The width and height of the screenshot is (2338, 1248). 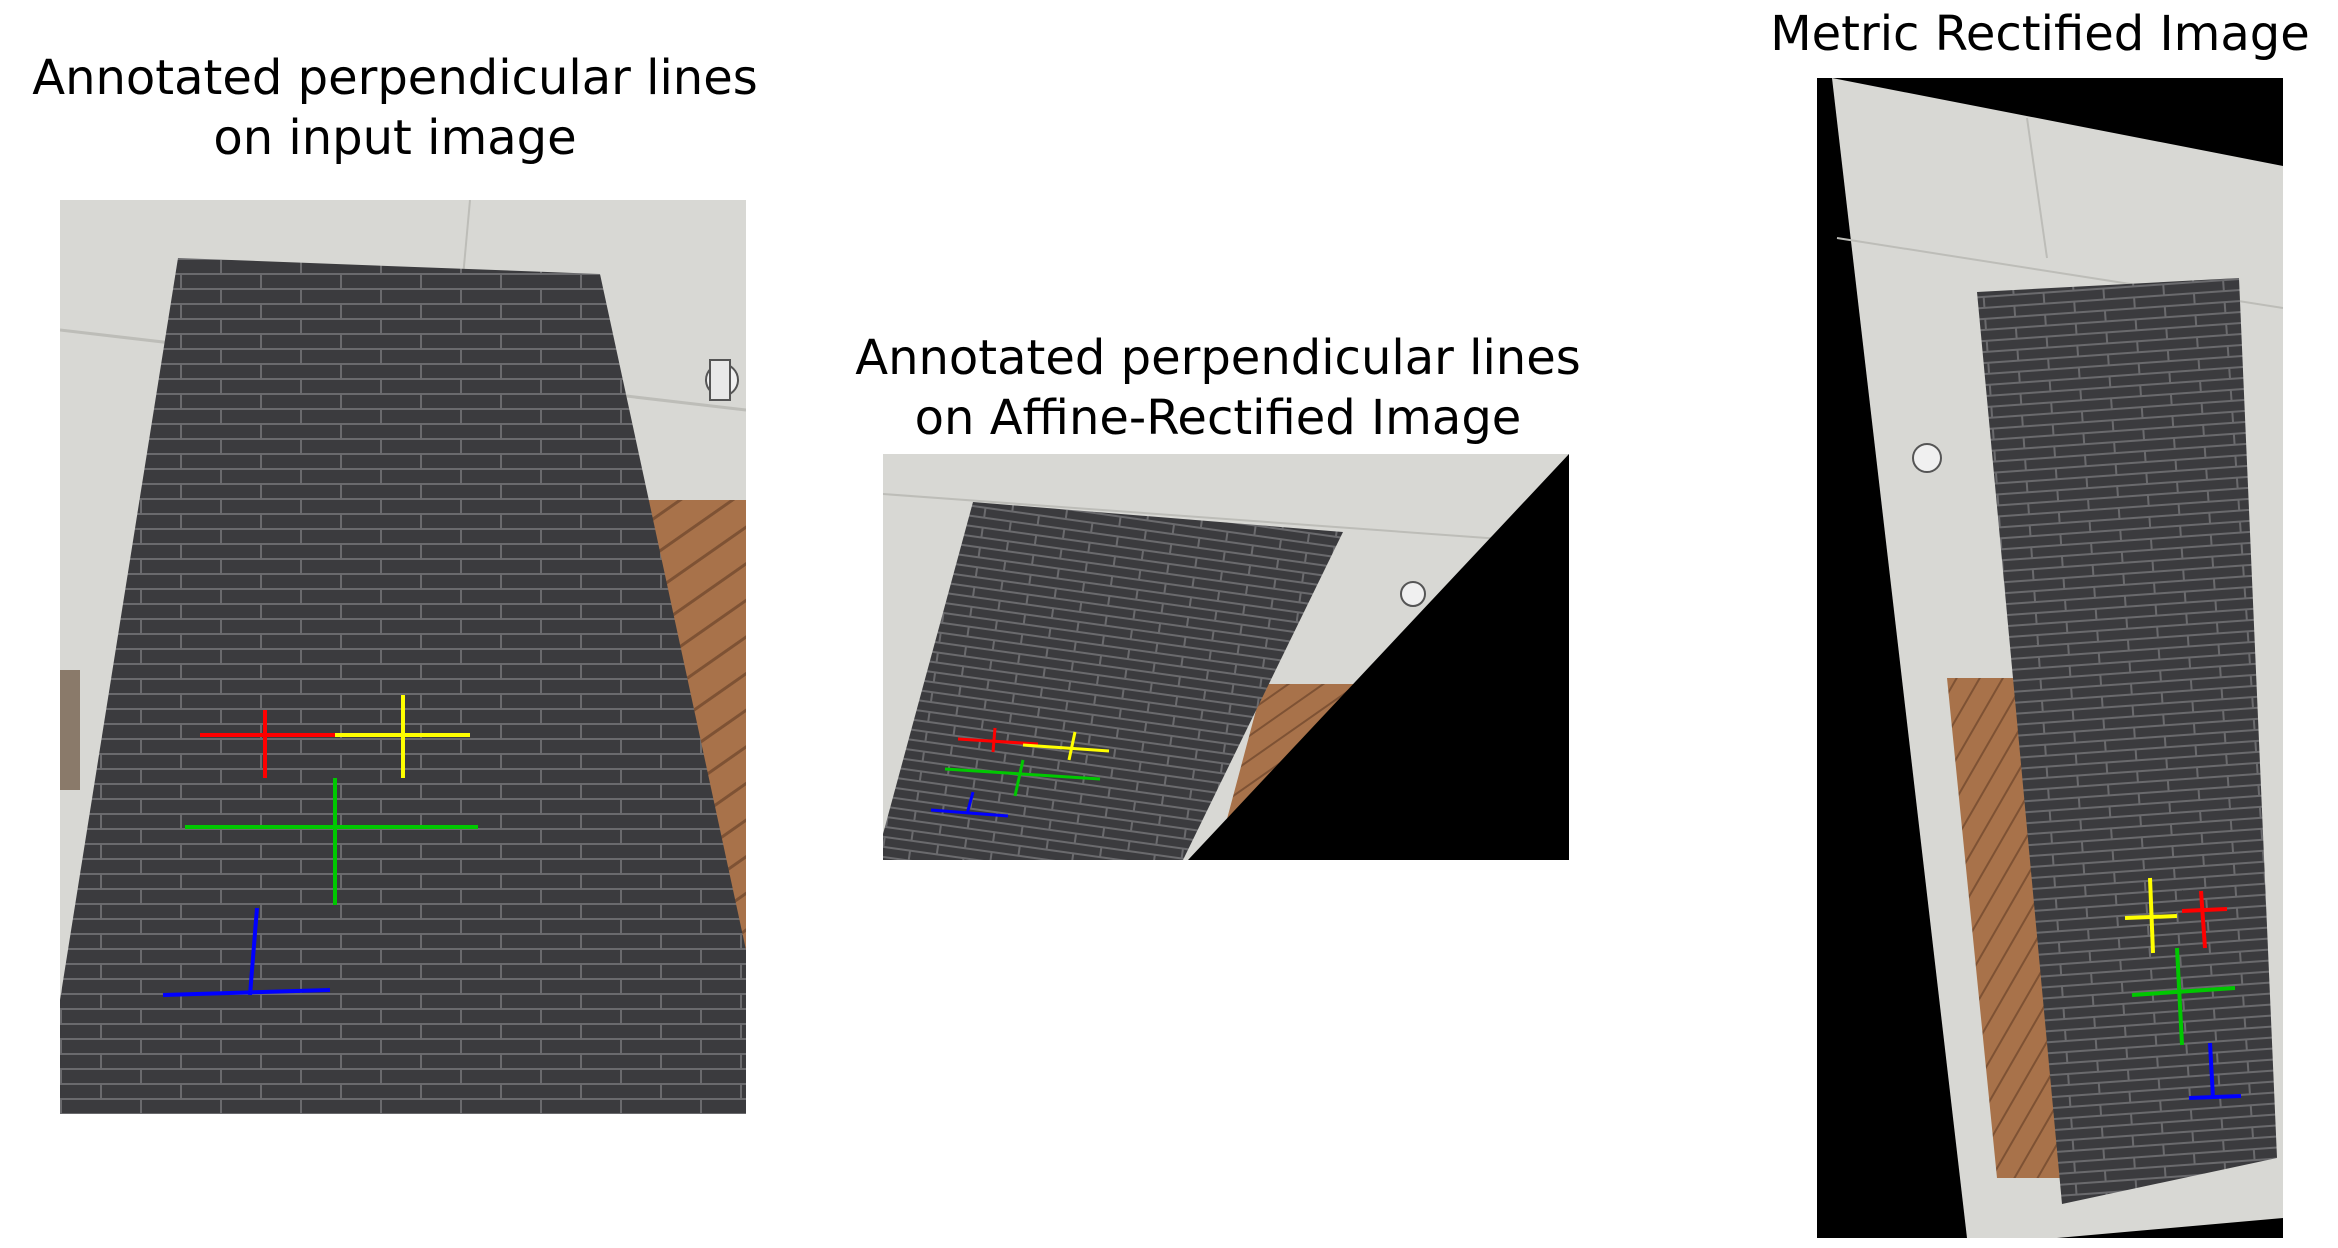 I want to click on annotation-lines-metric, so click(x=2183, y=988).